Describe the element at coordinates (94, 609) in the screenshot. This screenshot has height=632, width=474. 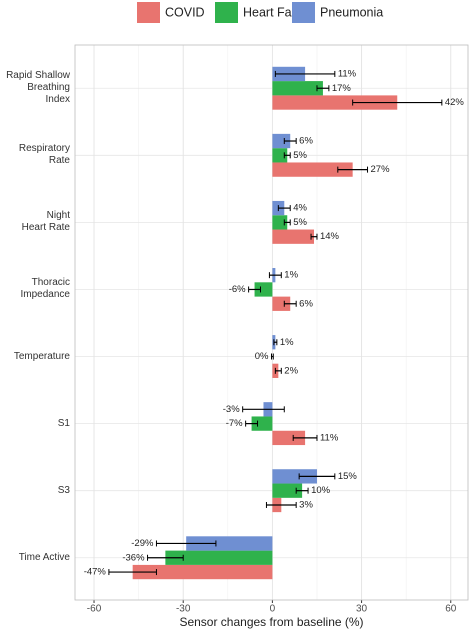
I see `x-tick-label: -60` at that location.